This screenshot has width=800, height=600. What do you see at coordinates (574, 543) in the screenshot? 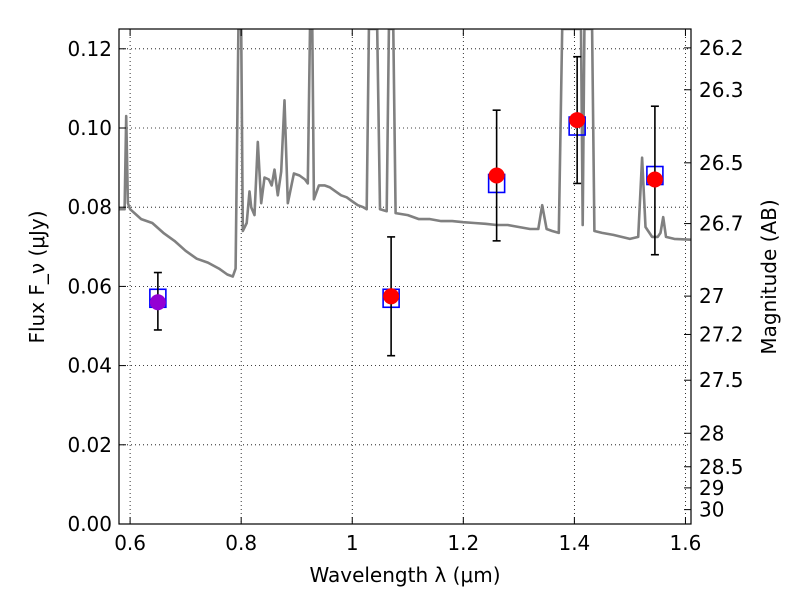
I see `x-tick-label: 1.4` at bounding box center [574, 543].